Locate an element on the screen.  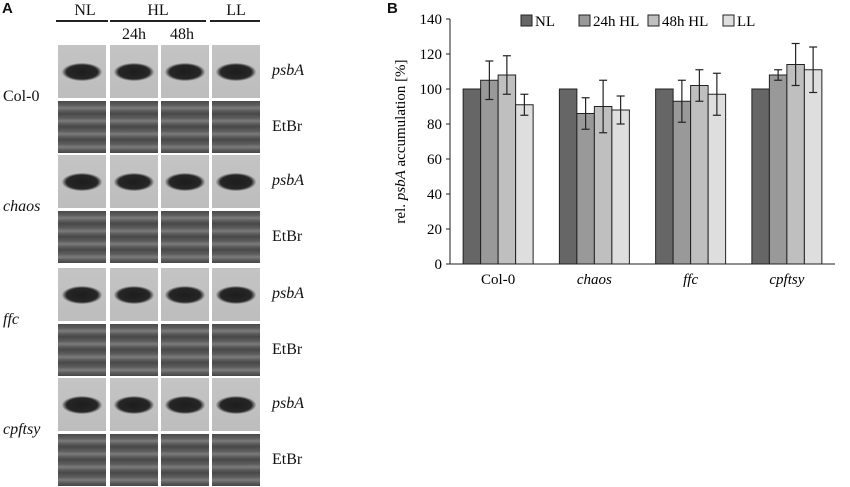
panel-label-b: B is located at coordinates (392, 8).